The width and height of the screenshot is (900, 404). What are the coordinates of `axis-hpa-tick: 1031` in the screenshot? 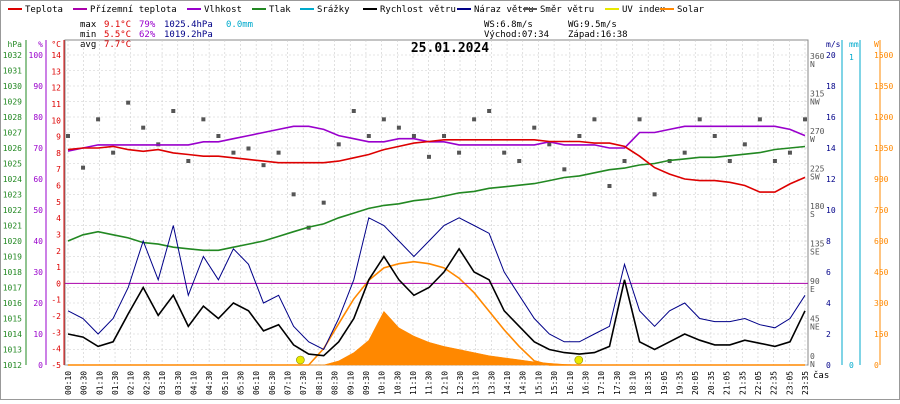 It's located at (12, 71).